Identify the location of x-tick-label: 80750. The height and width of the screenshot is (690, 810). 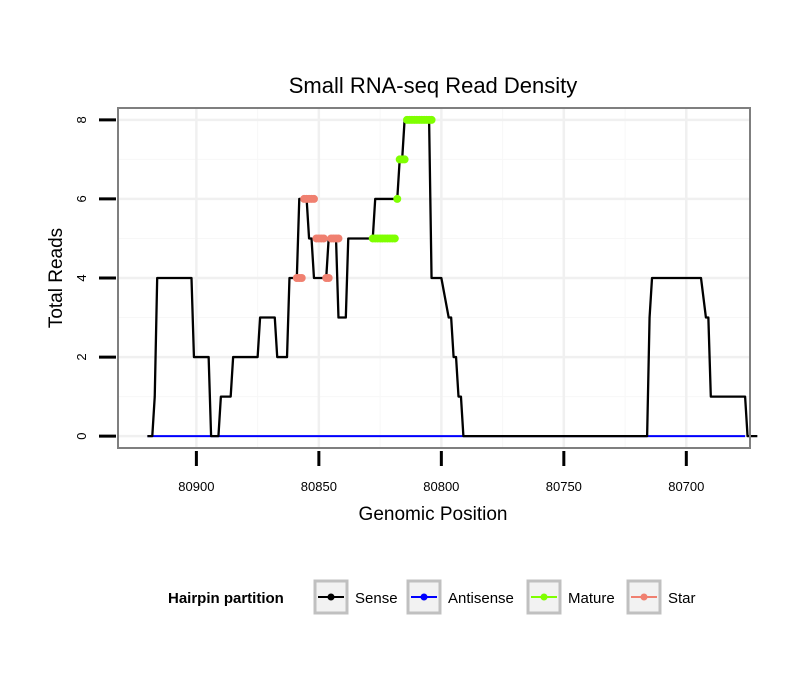
(564, 486).